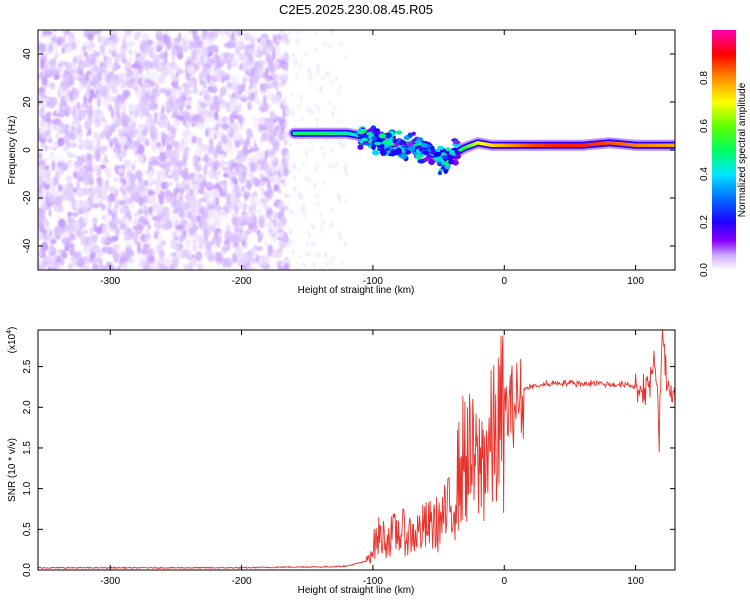 This screenshot has width=750, height=600. Describe the element at coordinates (12, 470) in the screenshot. I see `snr-y-axis-label: SNR (10 * v/v)` at that location.